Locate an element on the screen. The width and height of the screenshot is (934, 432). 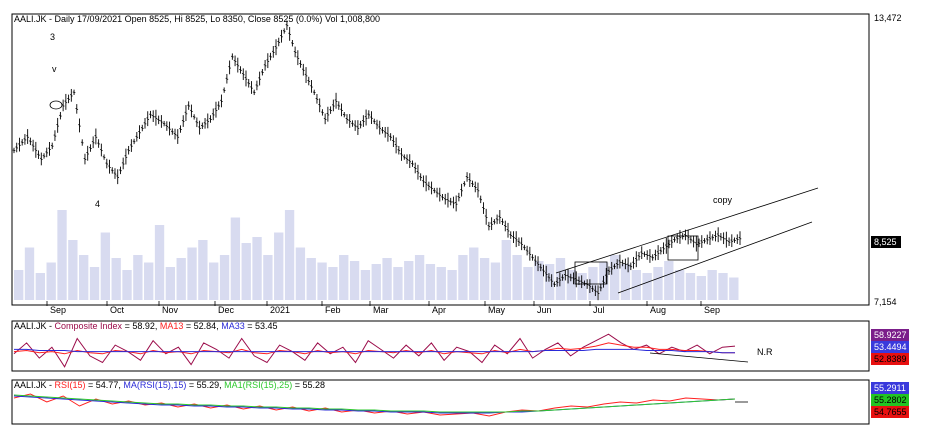
composite-badge-1: 58.9227 is located at coordinates (890, 335).